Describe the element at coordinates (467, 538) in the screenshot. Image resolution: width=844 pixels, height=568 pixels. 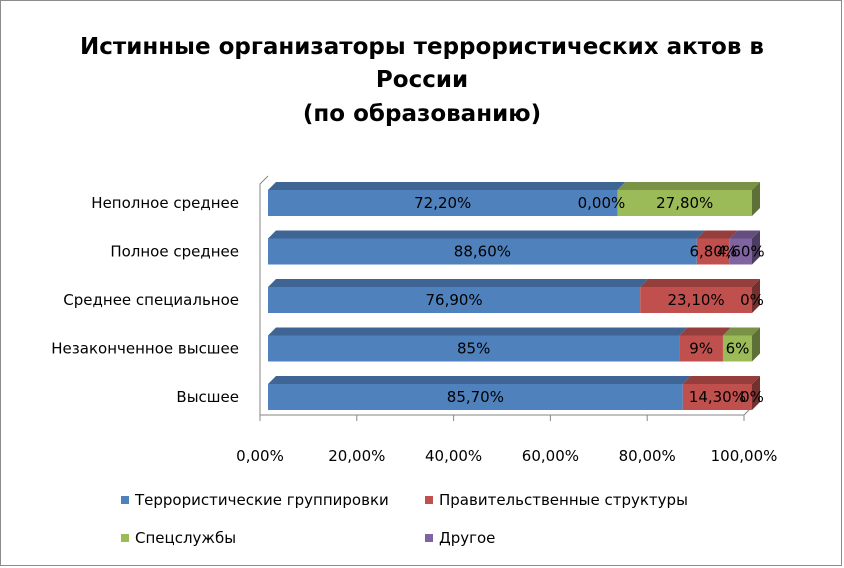
I see `legend-label: Другое` at that location.